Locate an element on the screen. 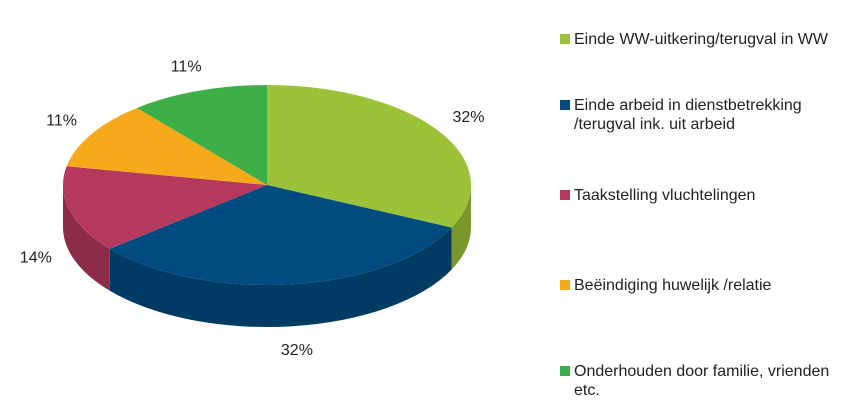 Image resolution: width=843 pixels, height=405 pixels. legend-item: Taakstelling vluchtelingen is located at coordinates (697, 195).